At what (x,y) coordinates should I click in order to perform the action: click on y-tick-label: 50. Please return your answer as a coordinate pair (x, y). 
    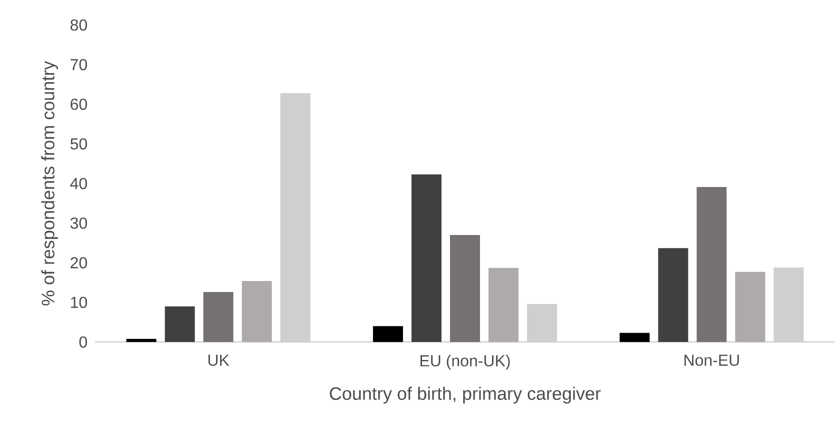
    Looking at the image, I should click on (79, 144).